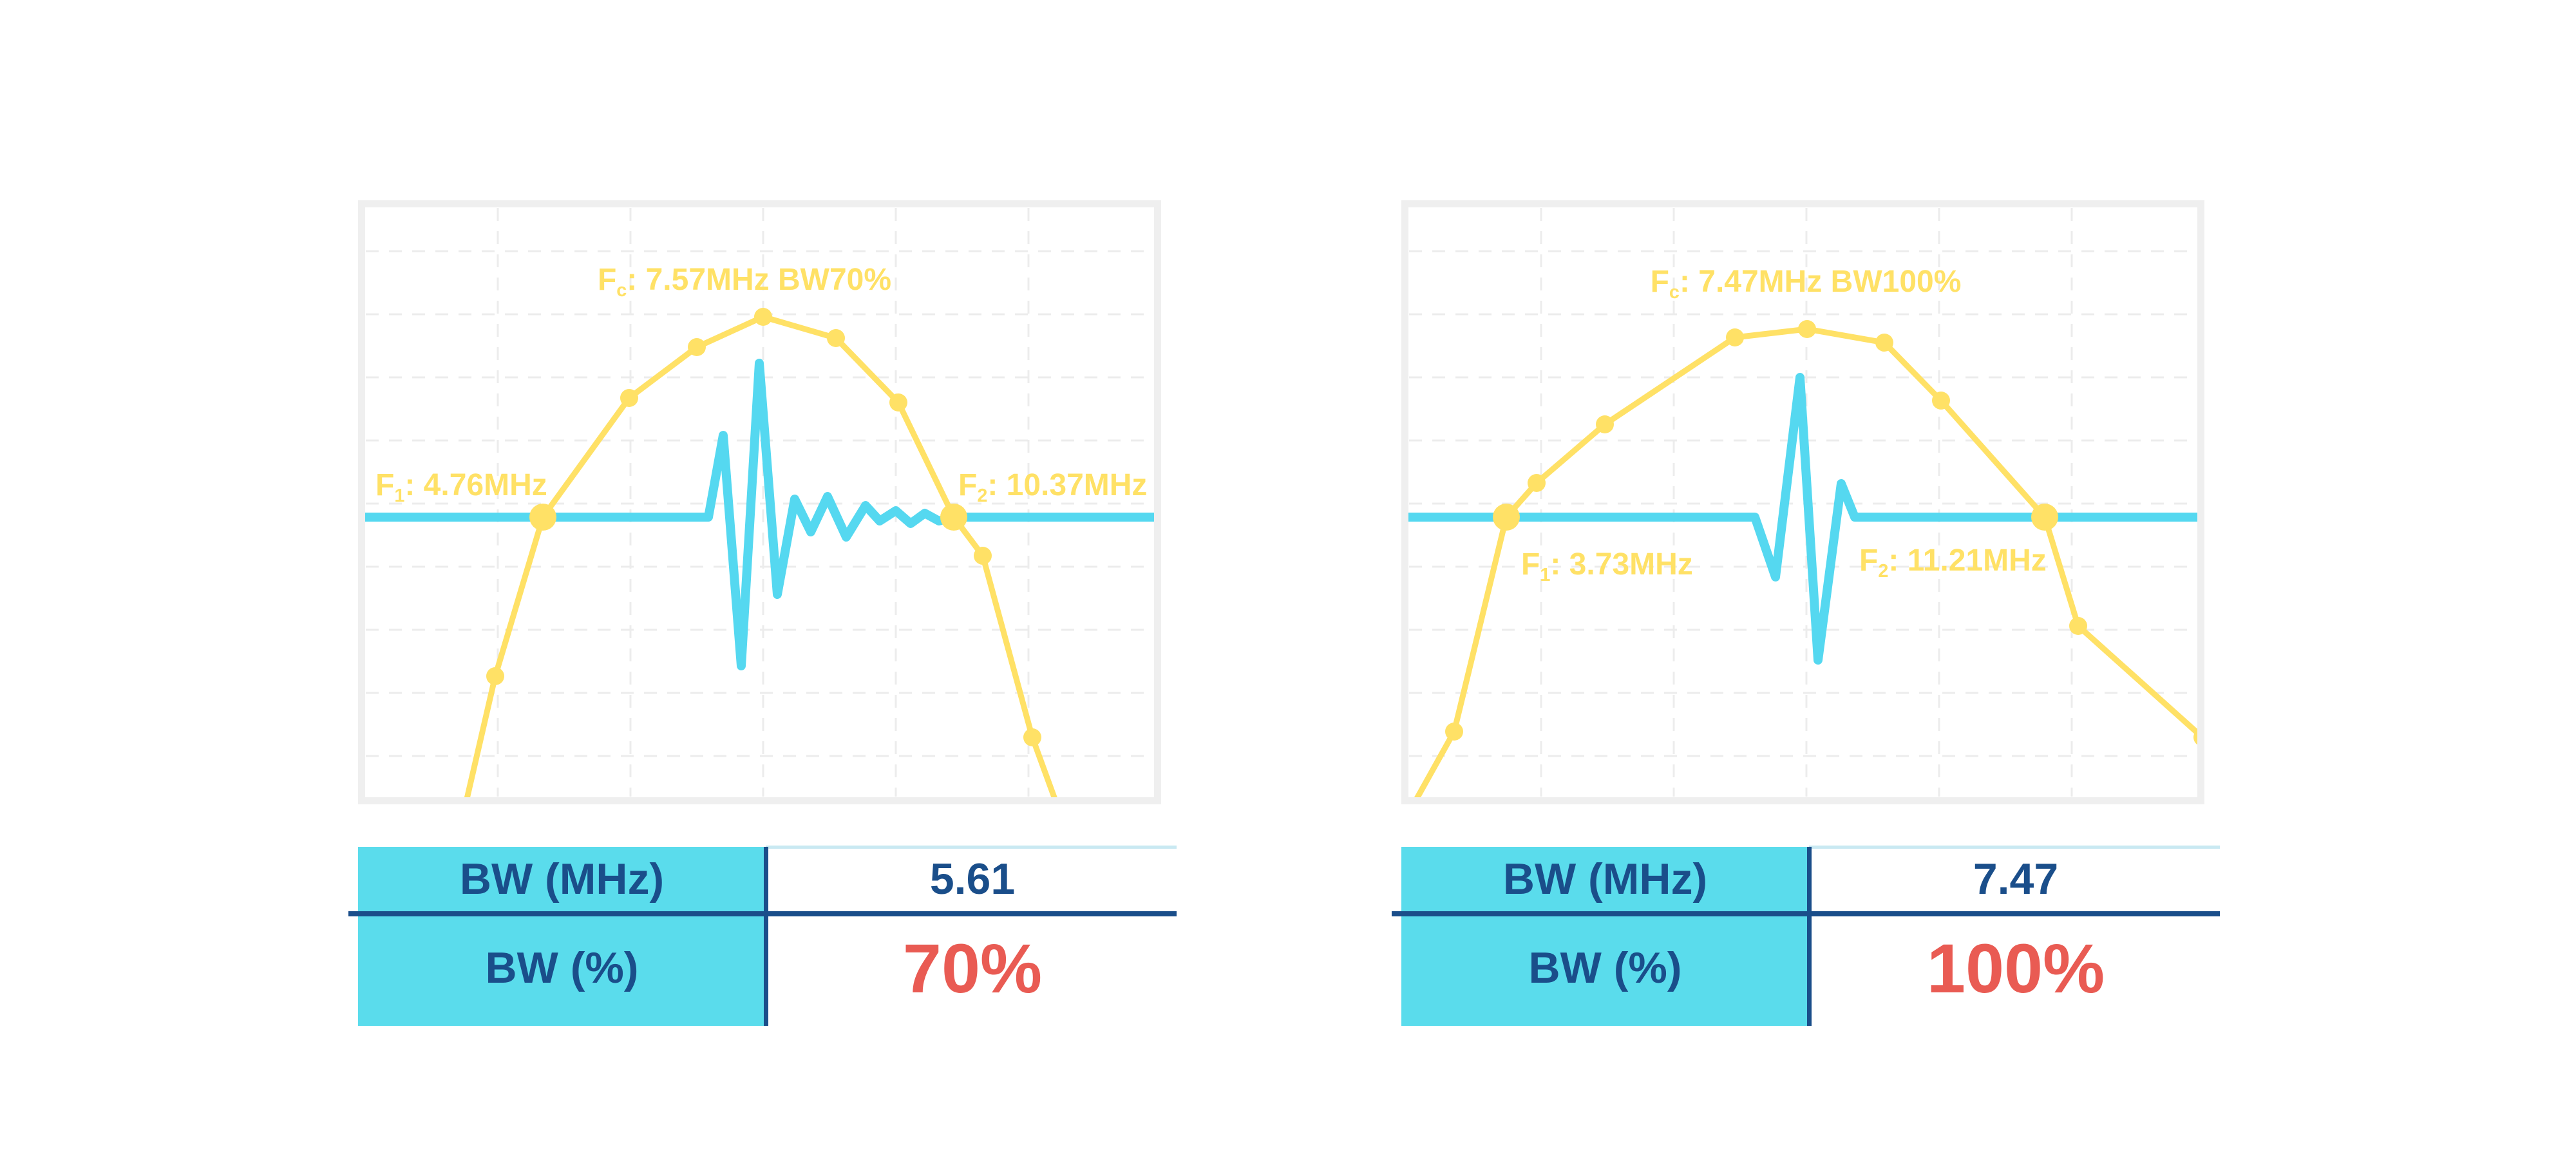 The height and width of the screenshot is (1154, 2576). Describe the element at coordinates (2016, 968) in the screenshot. I see `value-bw-percent: 100%` at that location.